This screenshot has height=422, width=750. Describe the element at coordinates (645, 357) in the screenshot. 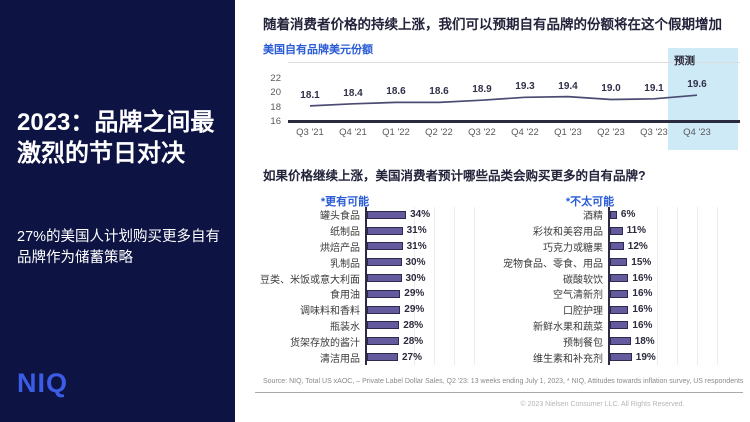

I see `bar-value-label: 19%` at that location.